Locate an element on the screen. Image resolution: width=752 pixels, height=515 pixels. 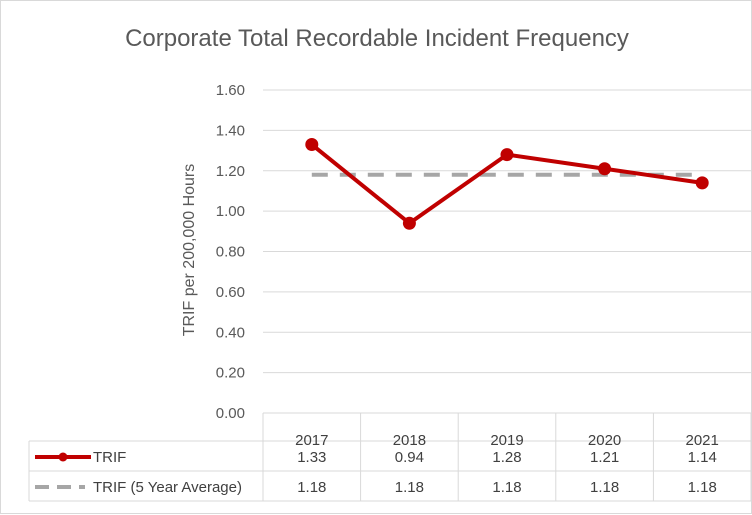
y-tick-label: 1.40 is located at coordinates (230, 130).